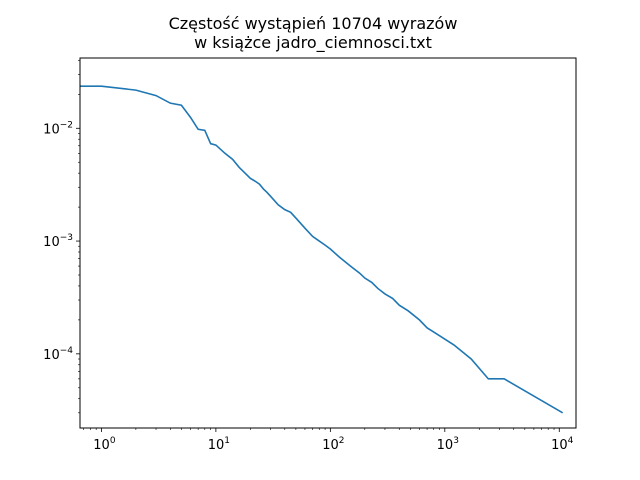 Image resolution: width=640 pixels, height=480 pixels. Describe the element at coordinates (58, 128) in the screenshot. I see `y-tick-label: 10⁻²` at that location.